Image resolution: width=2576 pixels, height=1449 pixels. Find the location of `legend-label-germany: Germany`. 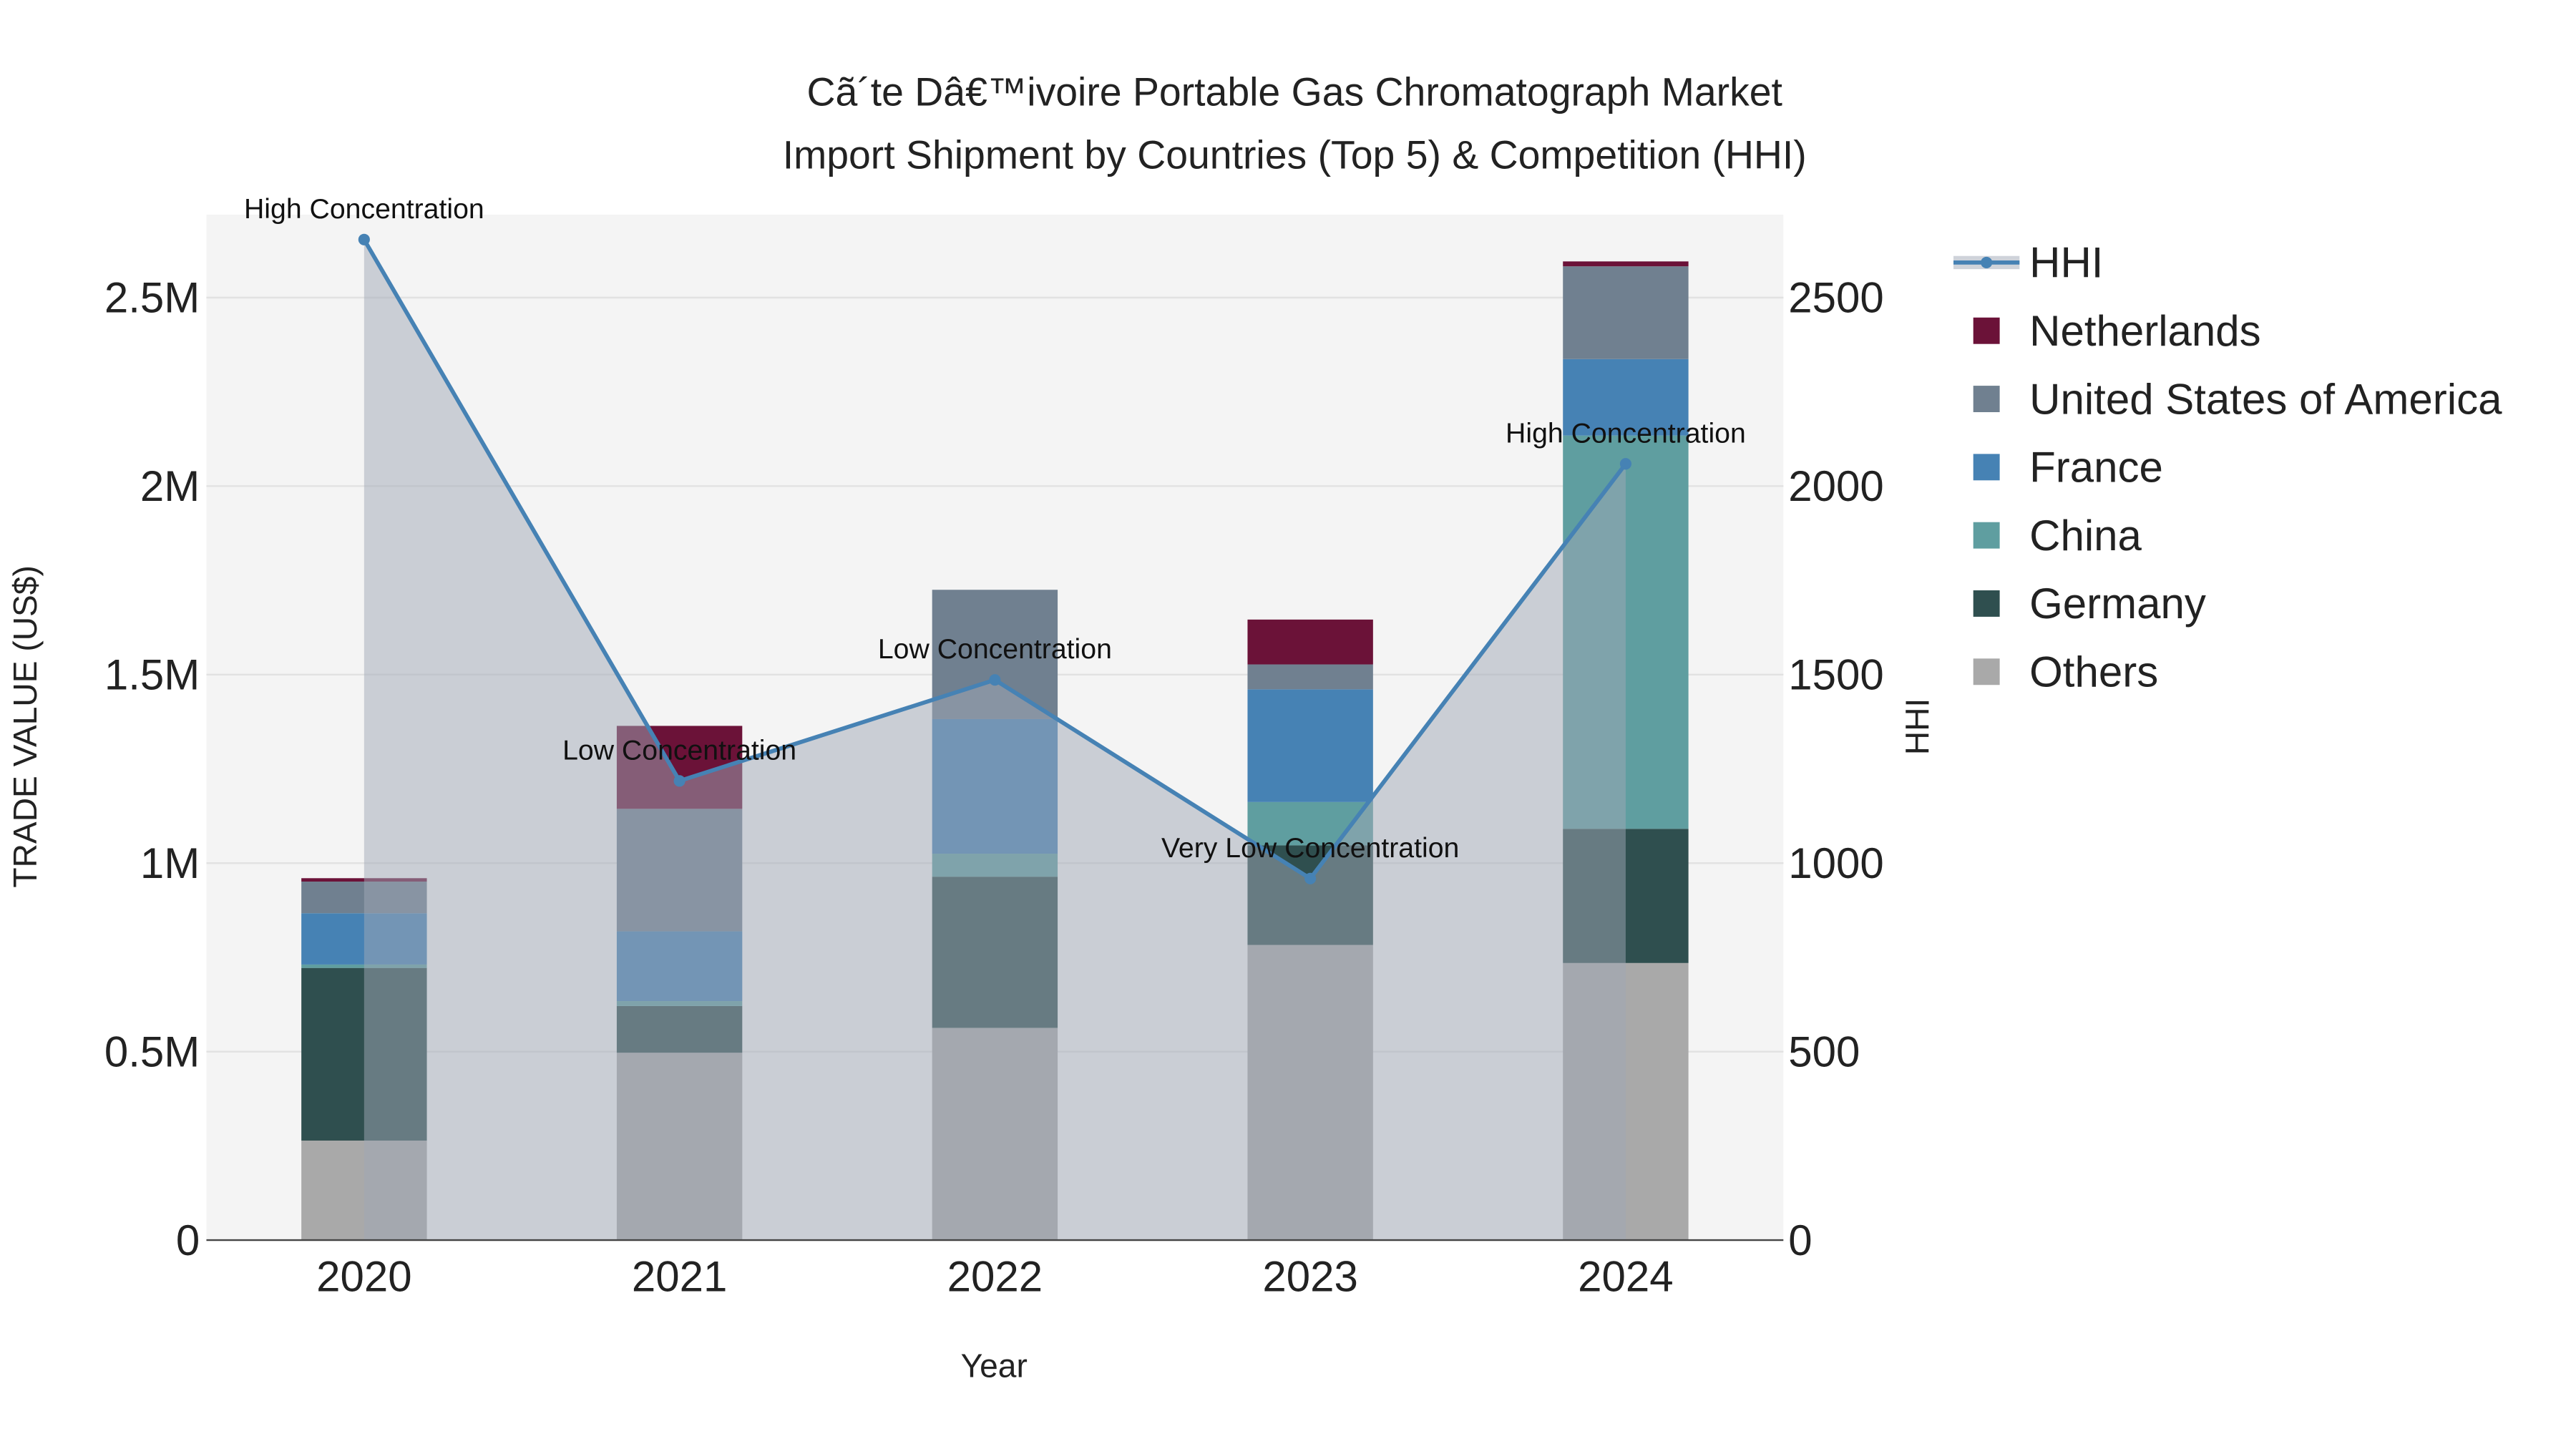

legend-label-germany: Germany is located at coordinates (2117, 604).